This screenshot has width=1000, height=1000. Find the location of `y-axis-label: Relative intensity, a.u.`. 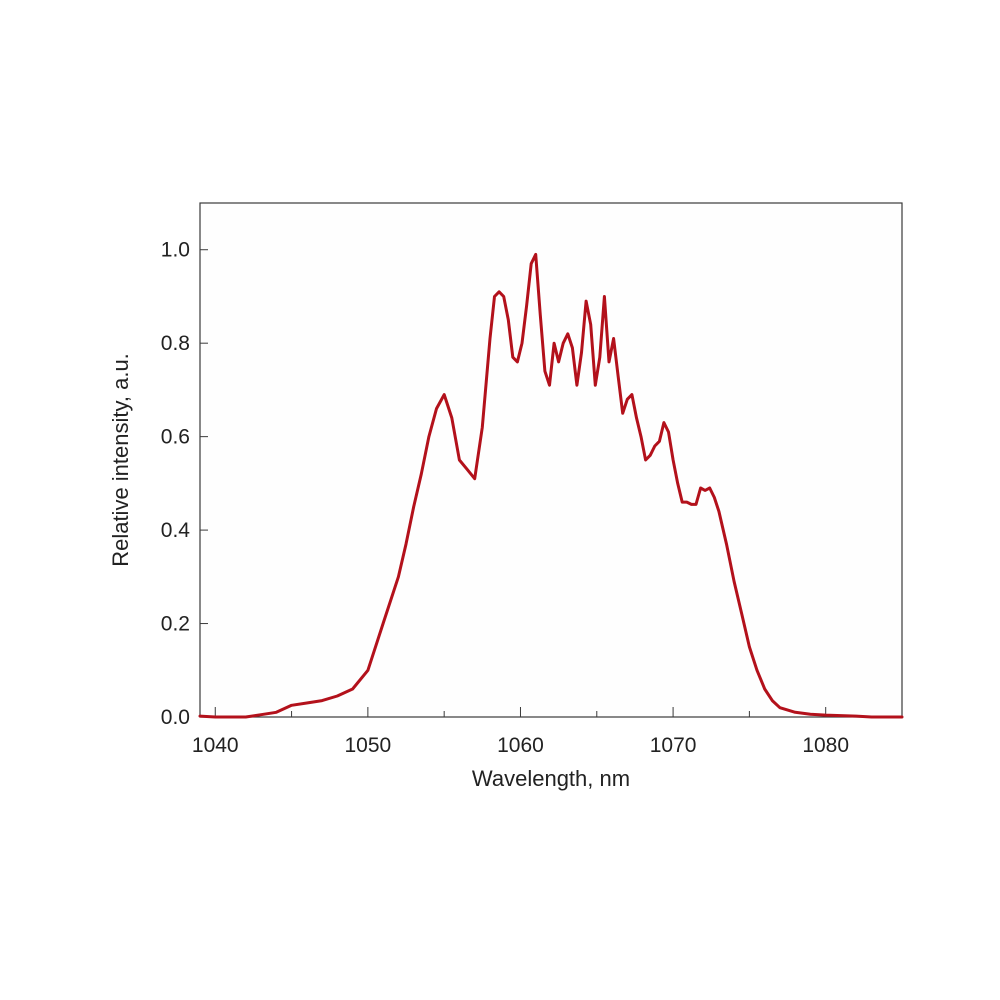

y-axis-label: Relative intensity, a.u. is located at coordinates (120, 460).